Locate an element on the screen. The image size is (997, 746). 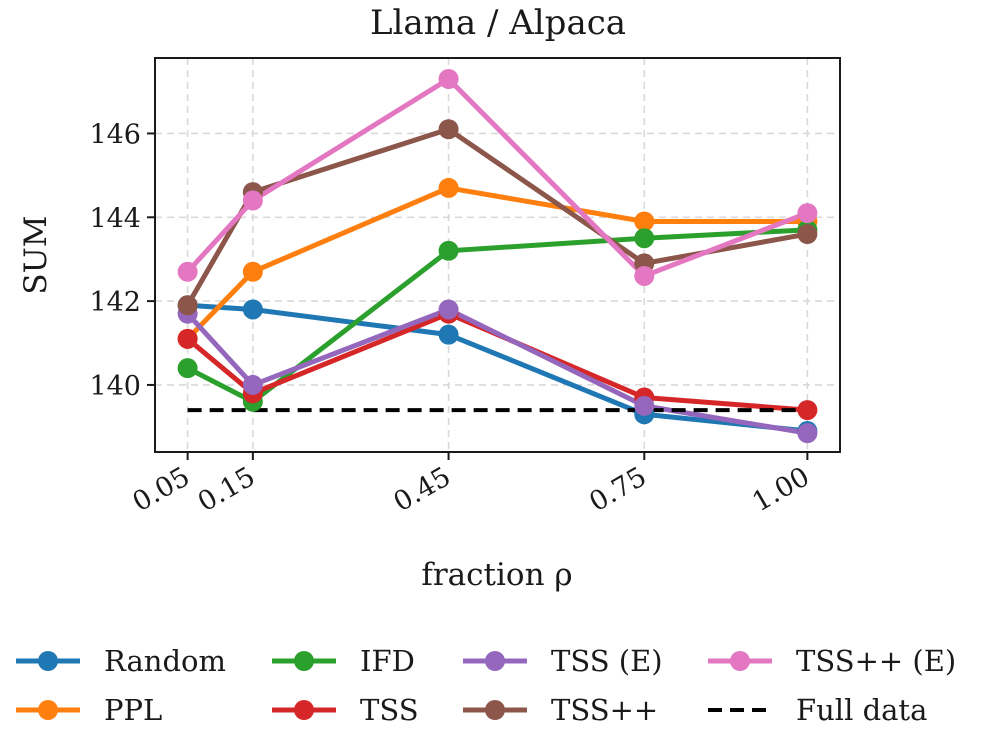
x-axis-label: fraction ρ is located at coordinates (496, 575).